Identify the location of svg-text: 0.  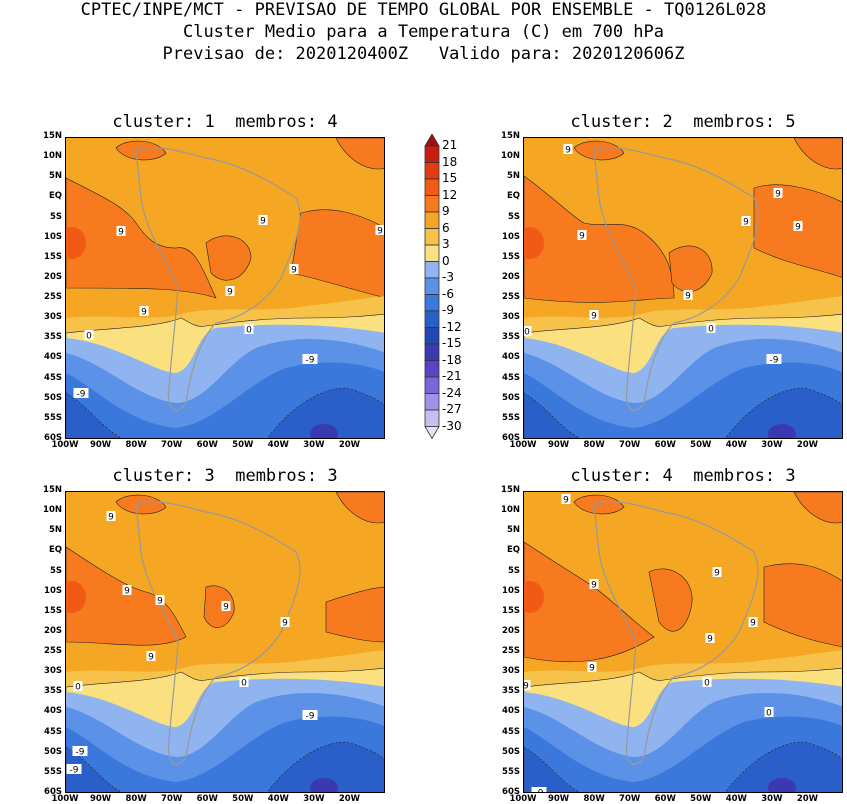
(527, 333).